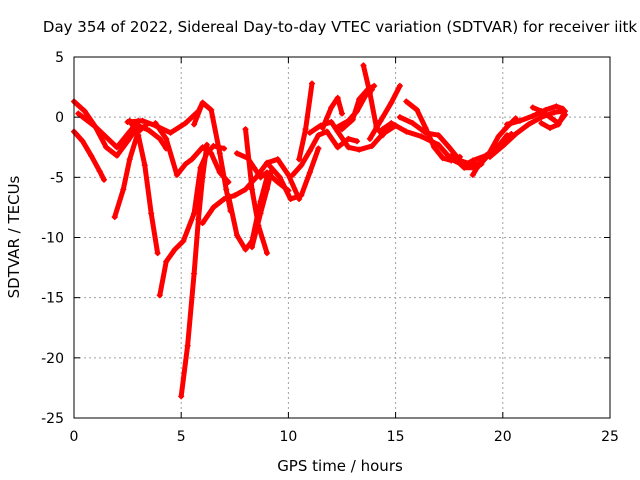 This screenshot has width=640, height=480. What do you see at coordinates (288, 437) in the screenshot?
I see `x-tick-label: 10` at bounding box center [288, 437].